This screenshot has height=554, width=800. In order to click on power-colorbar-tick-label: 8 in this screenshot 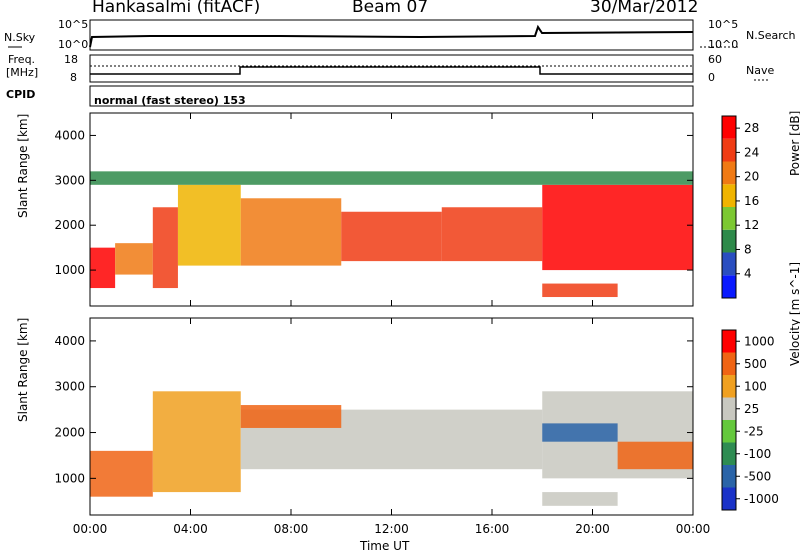, I will do `click(748, 249)`.